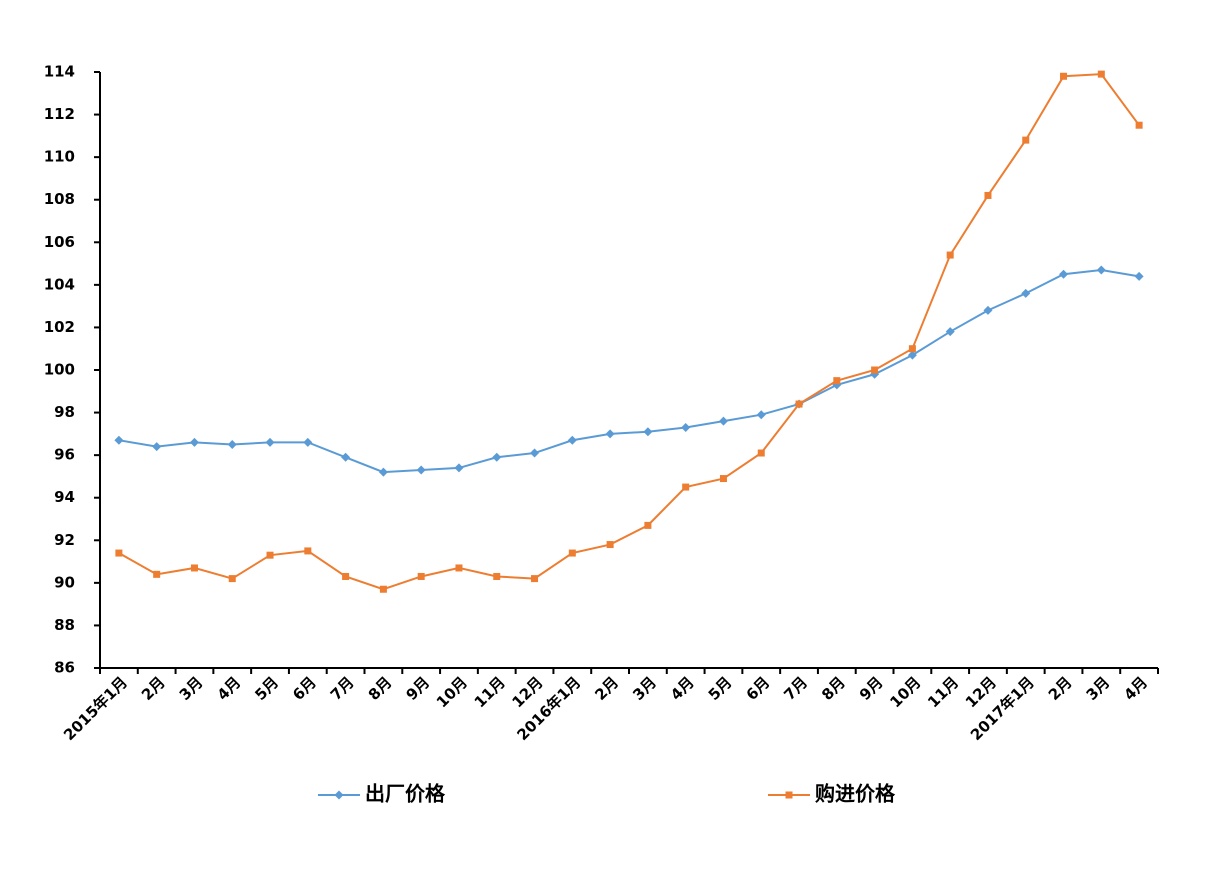 This screenshot has width=1212, height=879. I want to click on y-tick-label: 114, so click(59, 72).